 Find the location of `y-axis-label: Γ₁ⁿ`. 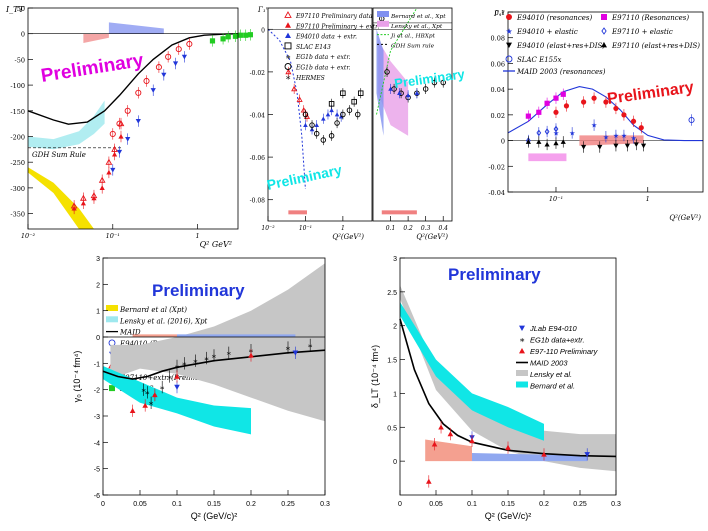

y-axis-label: Γ₁ⁿ is located at coordinates (263, 10).